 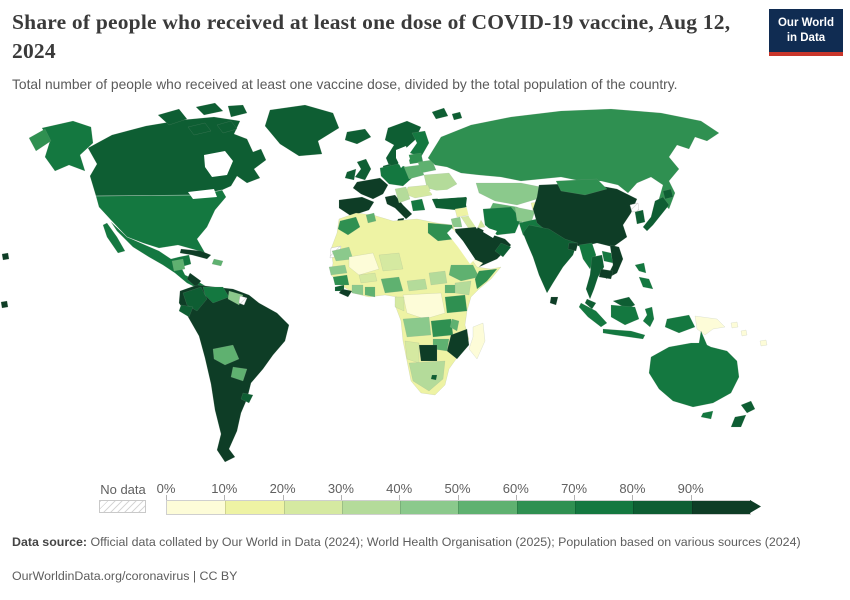 I want to click on legend-no-data-swatch, so click(x=122, y=506).